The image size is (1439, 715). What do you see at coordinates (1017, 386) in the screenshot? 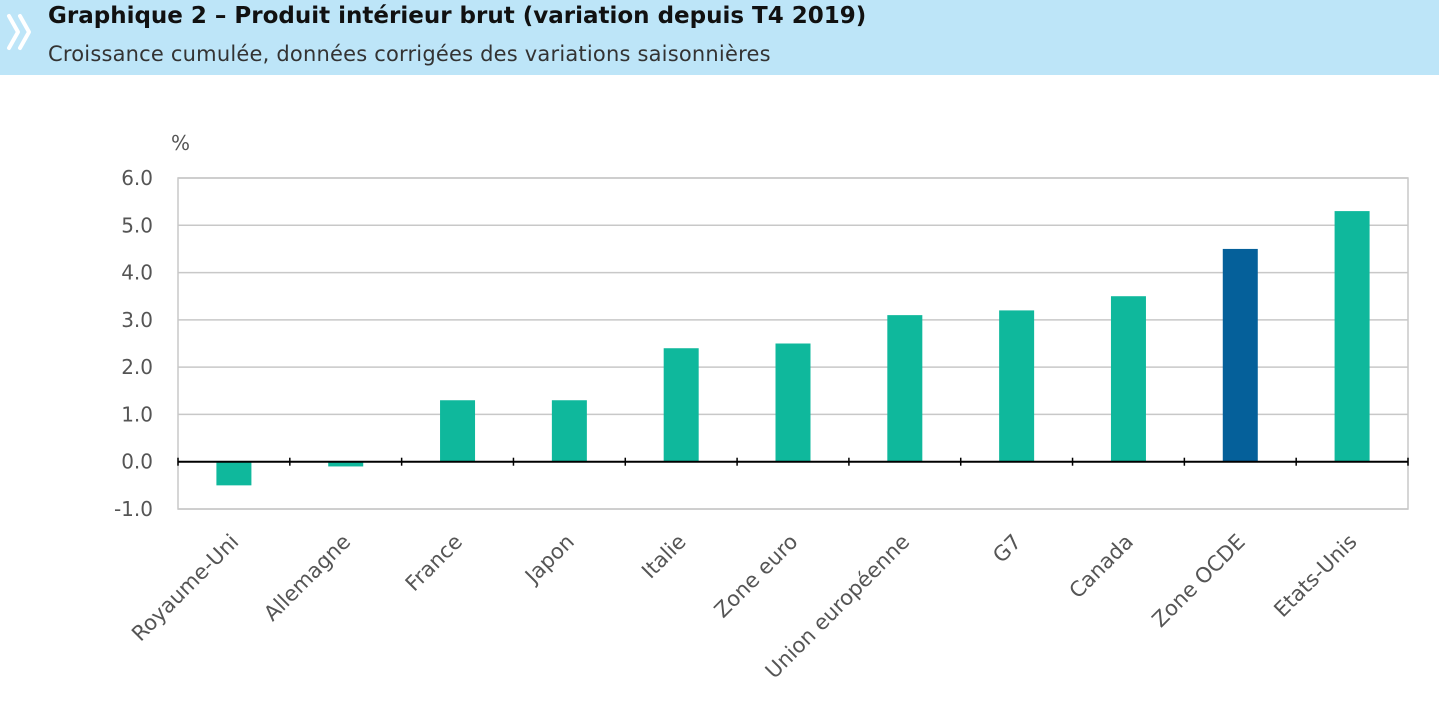
I see `bar-g7` at bounding box center [1017, 386].